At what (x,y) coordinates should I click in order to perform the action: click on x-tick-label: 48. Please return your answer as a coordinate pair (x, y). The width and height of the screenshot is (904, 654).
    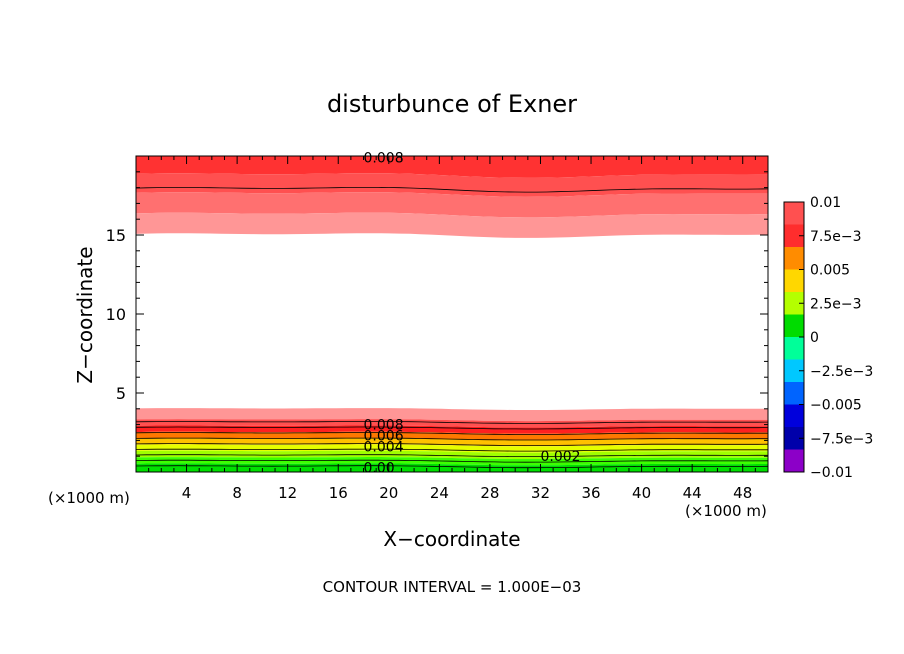
    Looking at the image, I should click on (742, 493).